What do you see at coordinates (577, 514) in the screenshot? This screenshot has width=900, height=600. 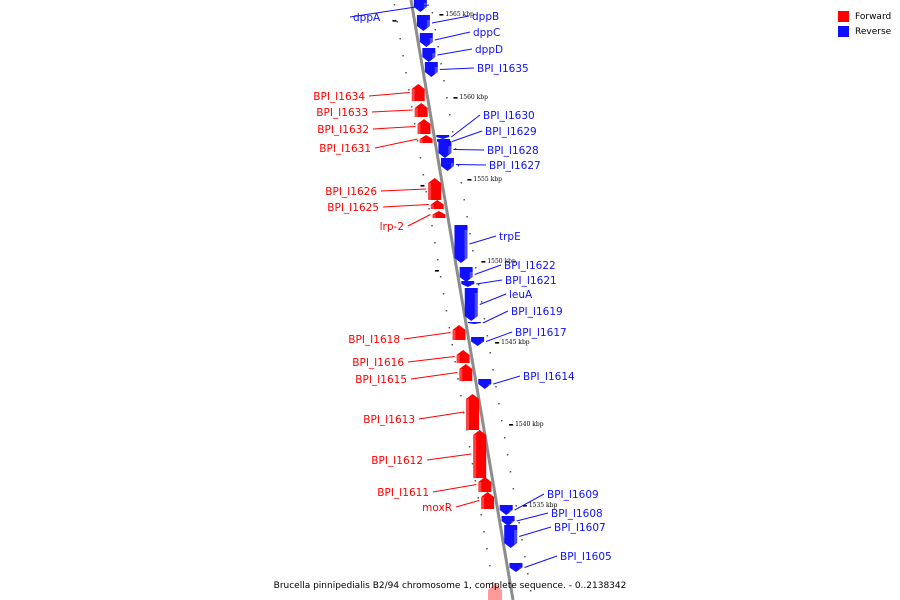 I see `gene-label-bpi-i1608: BPI_I1608` at bounding box center [577, 514].